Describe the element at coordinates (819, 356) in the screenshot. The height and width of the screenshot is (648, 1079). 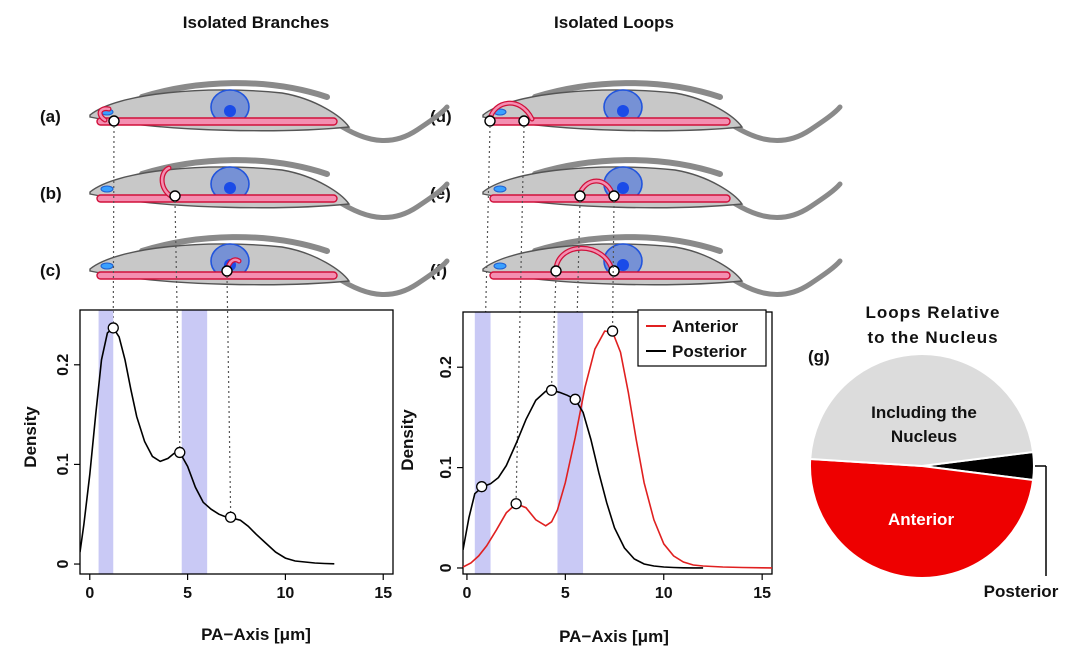
I see `panel-label-g: (g)` at that location.